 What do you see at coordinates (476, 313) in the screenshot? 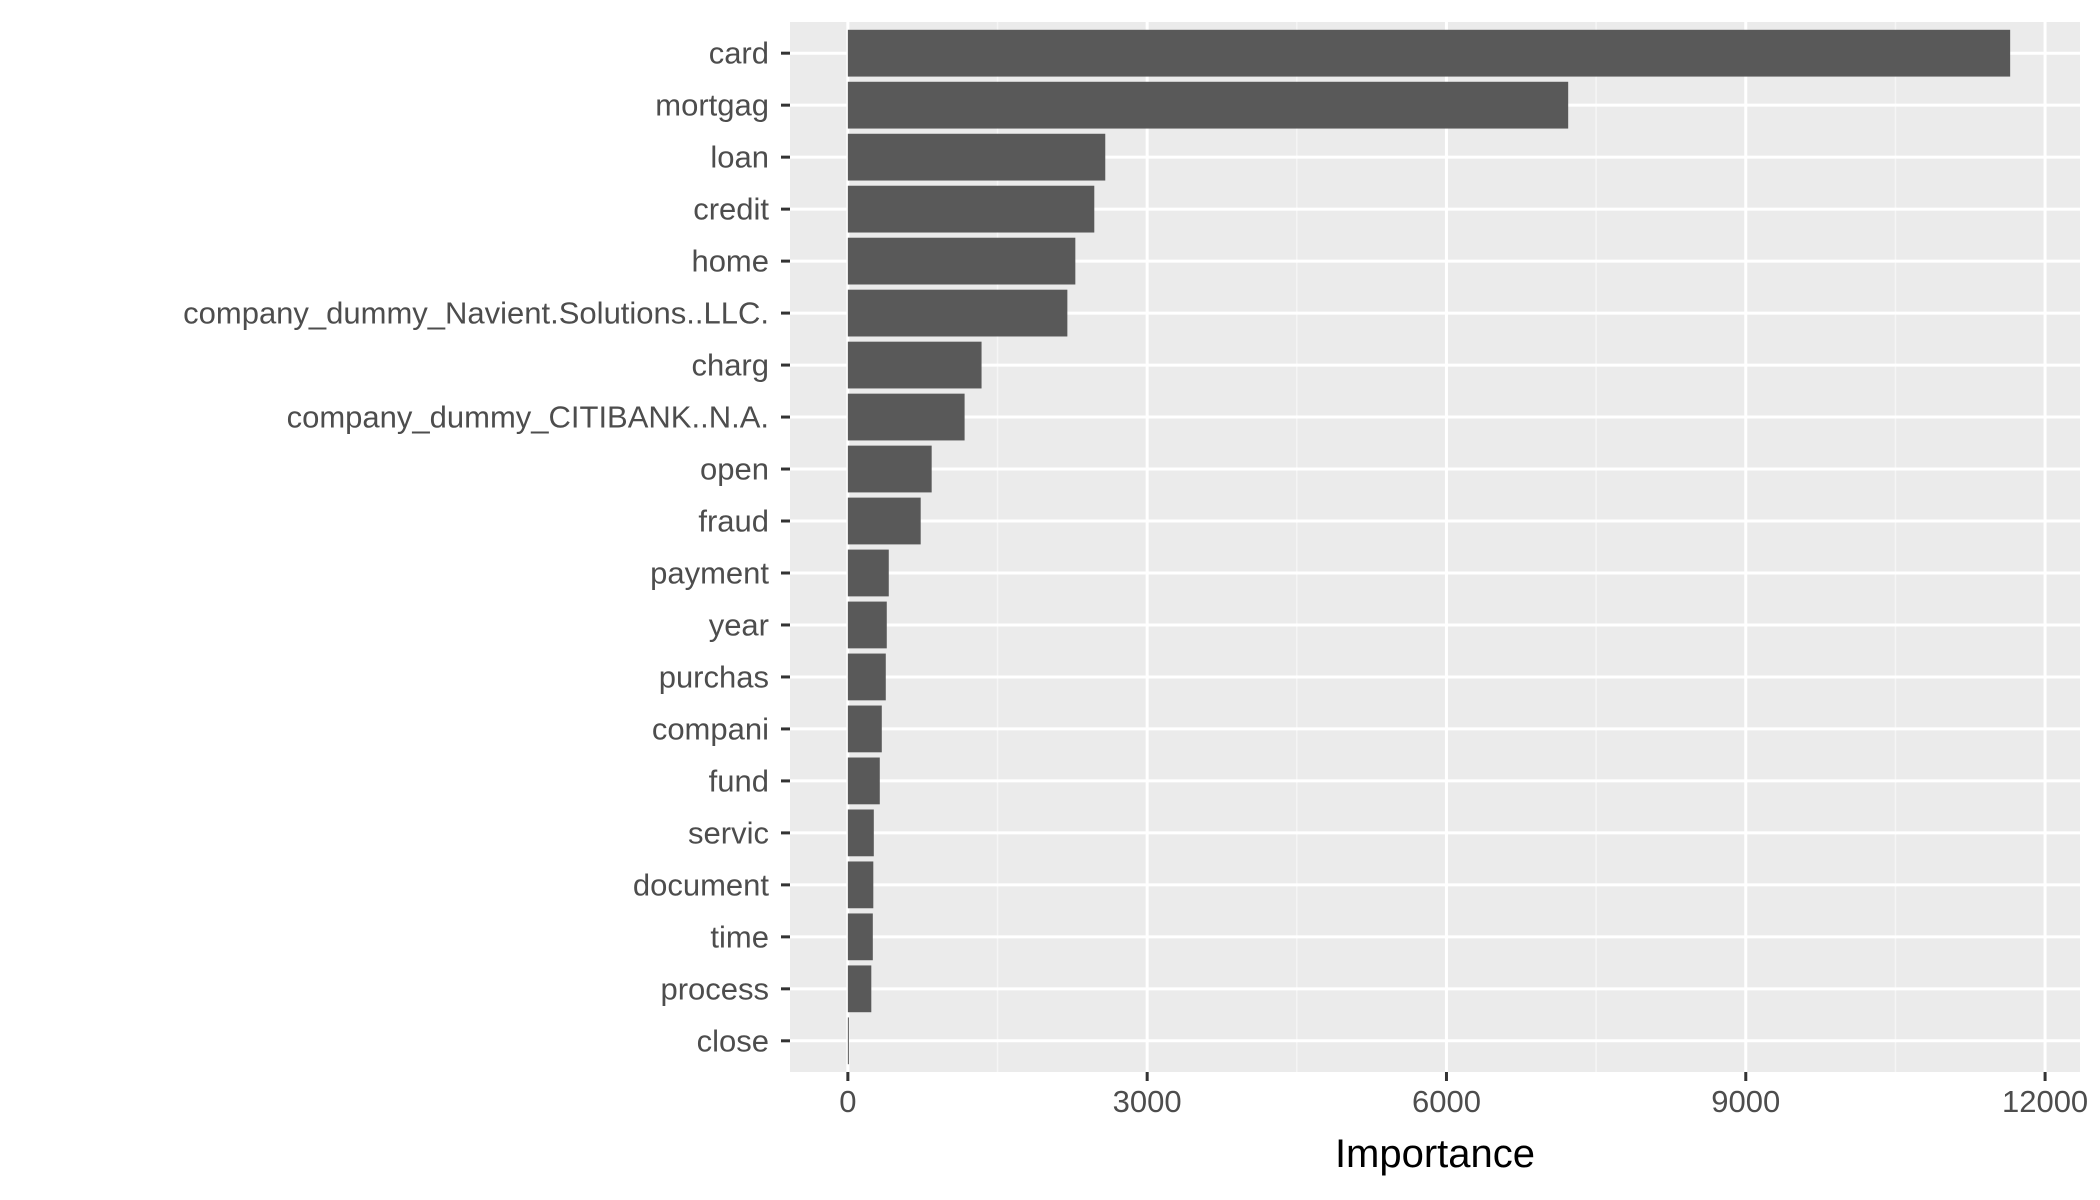
I see `y-tick-label: company_dummy_Navient.Solutions..LLC.` at bounding box center [476, 313].